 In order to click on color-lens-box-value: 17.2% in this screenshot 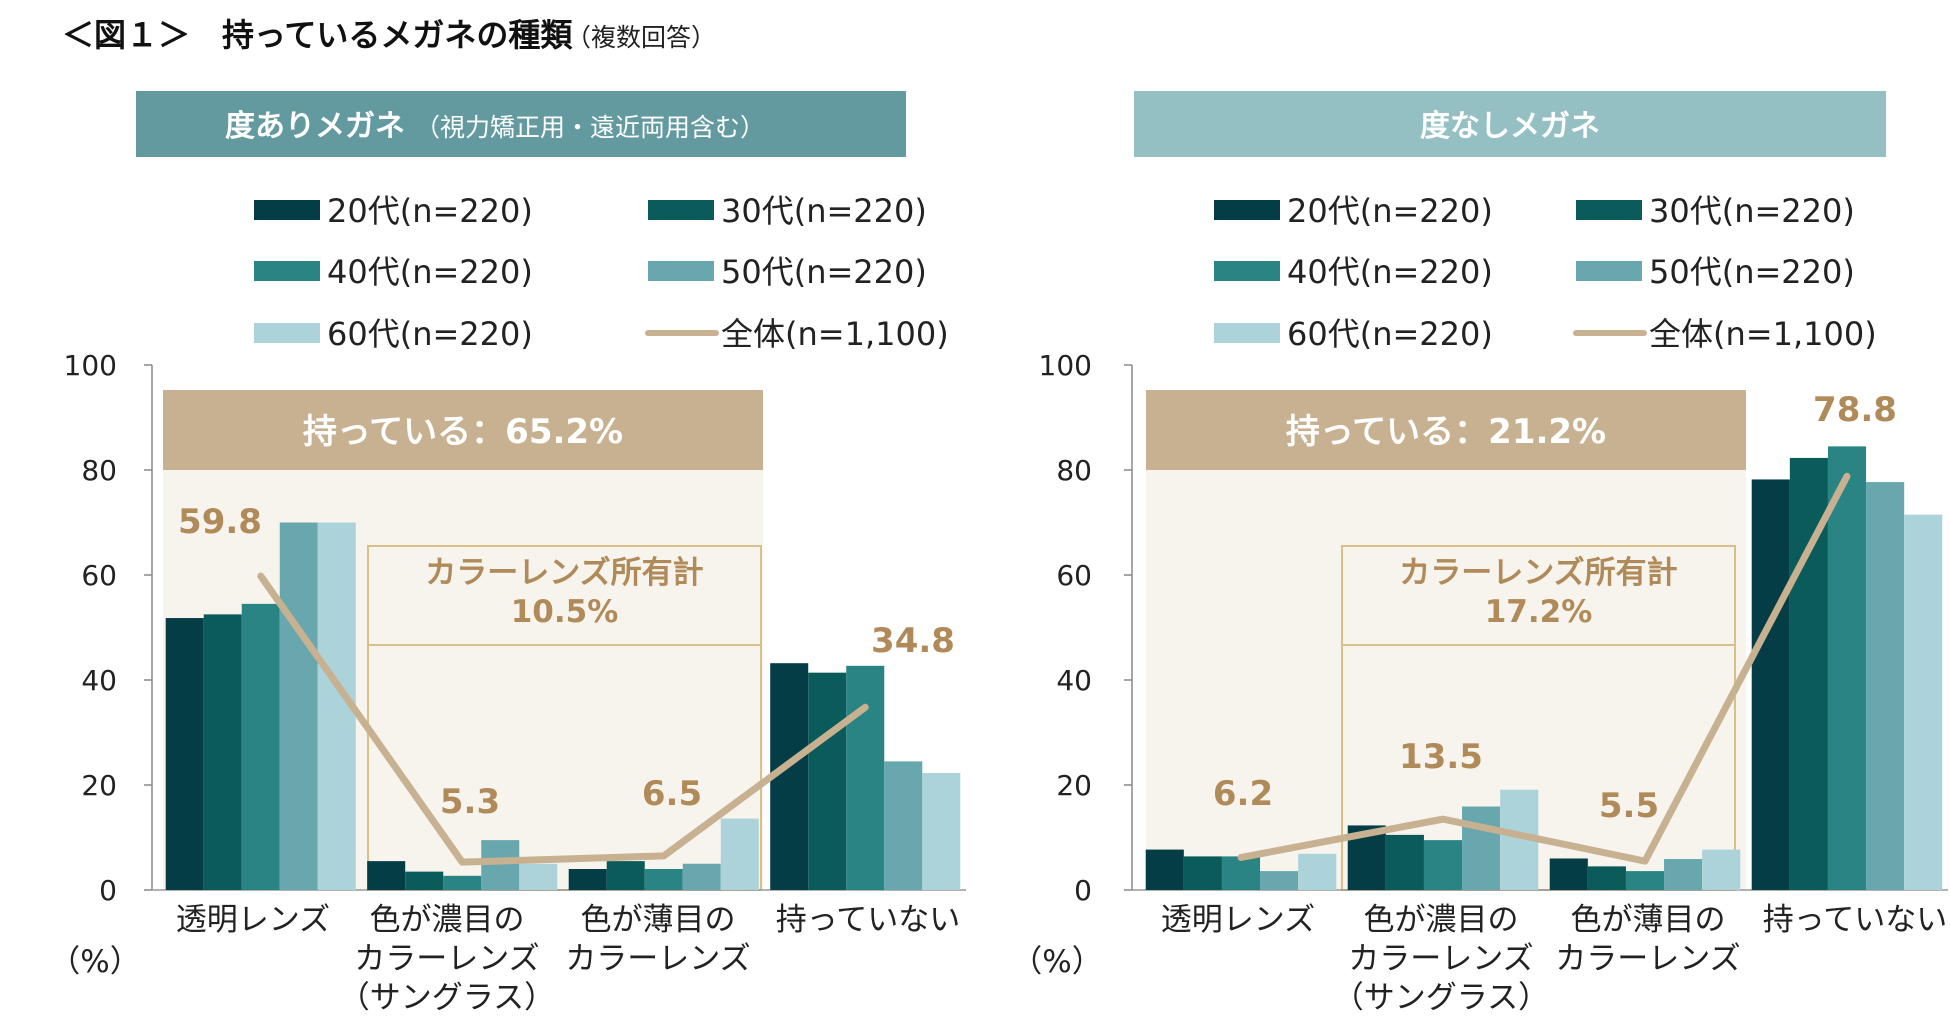, I will do `click(1539, 612)`.